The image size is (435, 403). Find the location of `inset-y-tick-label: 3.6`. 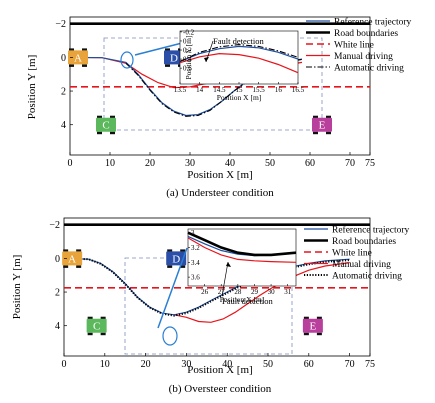

inset-y-tick-label: 3.6 is located at coordinates (195, 278).